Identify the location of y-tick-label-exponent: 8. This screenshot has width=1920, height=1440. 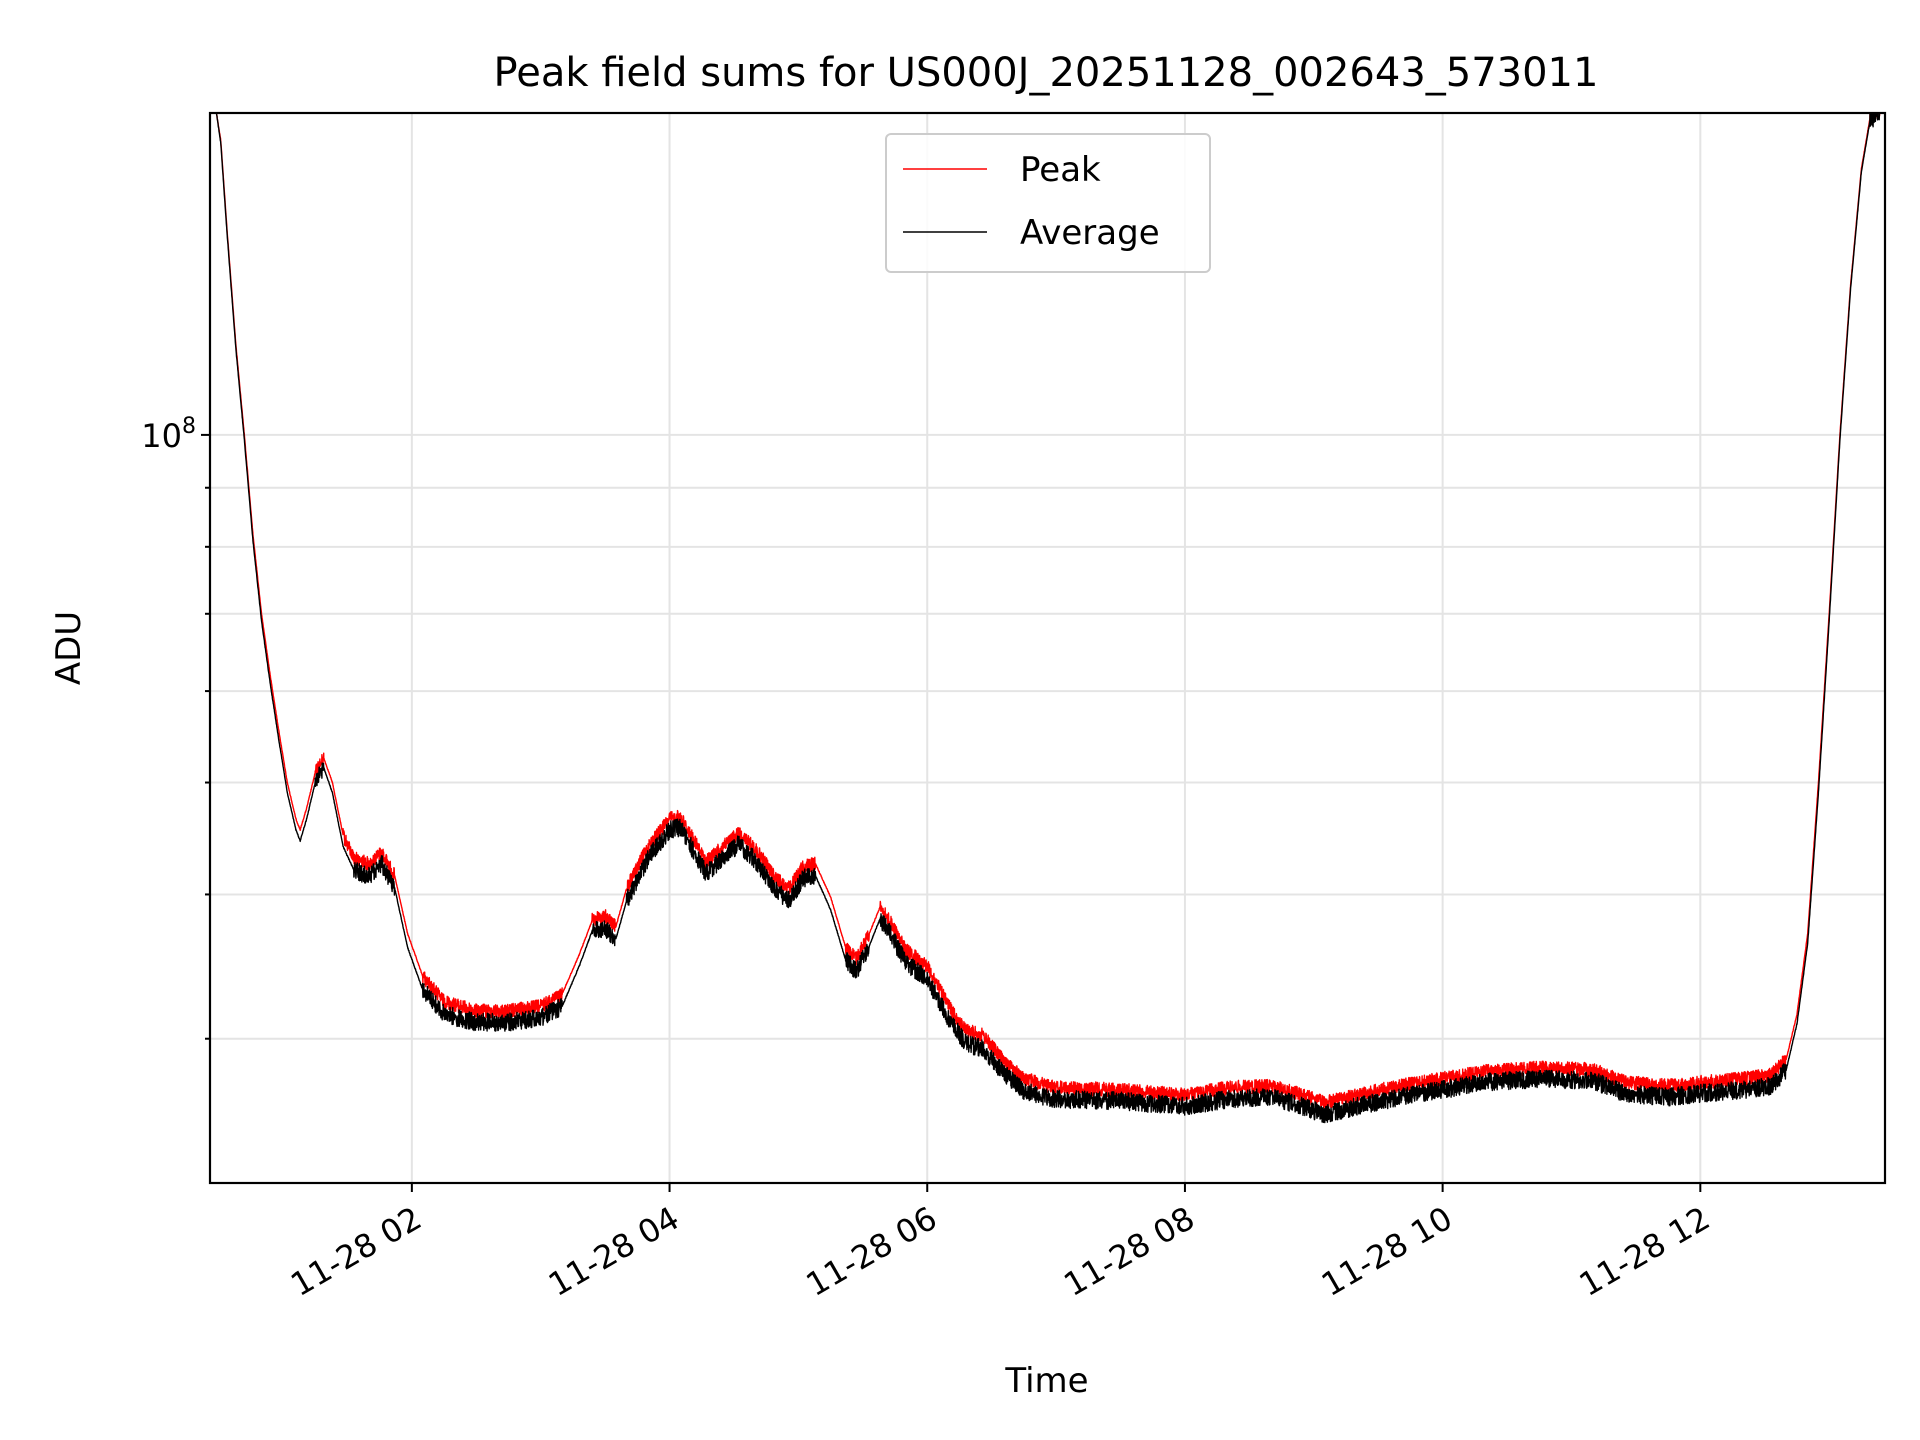
(189, 426).